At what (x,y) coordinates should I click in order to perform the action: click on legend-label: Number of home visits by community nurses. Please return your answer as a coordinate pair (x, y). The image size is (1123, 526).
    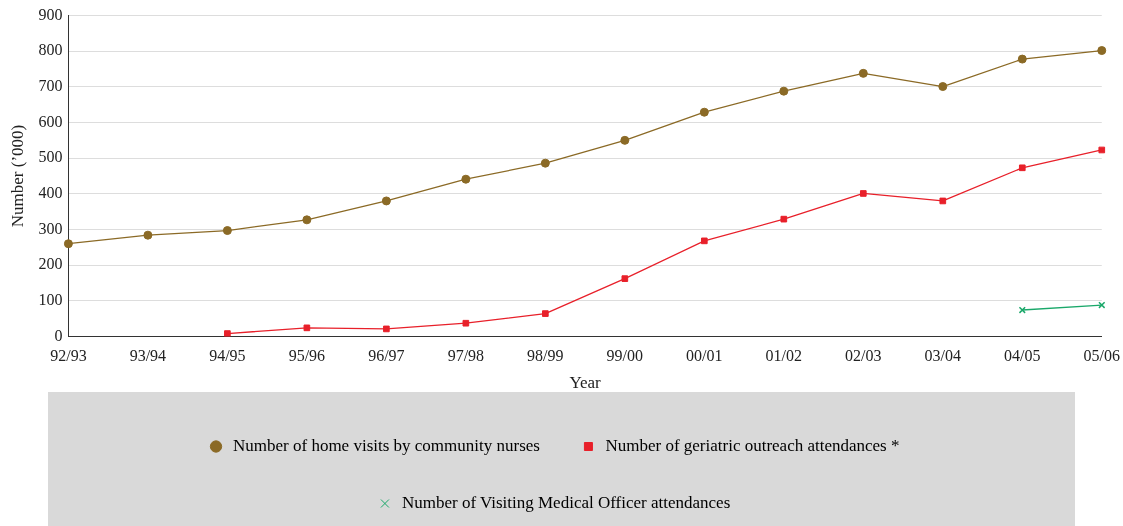
    Looking at the image, I should click on (386, 445).